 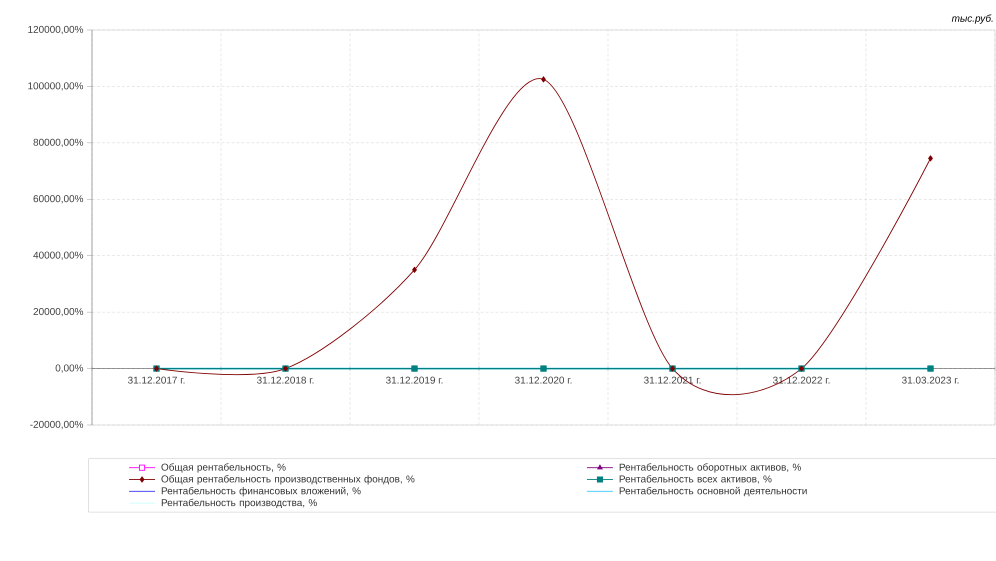 What do you see at coordinates (543, 380) in the screenshot?
I see `x-tick-label: 31.12.2020 г.` at bounding box center [543, 380].